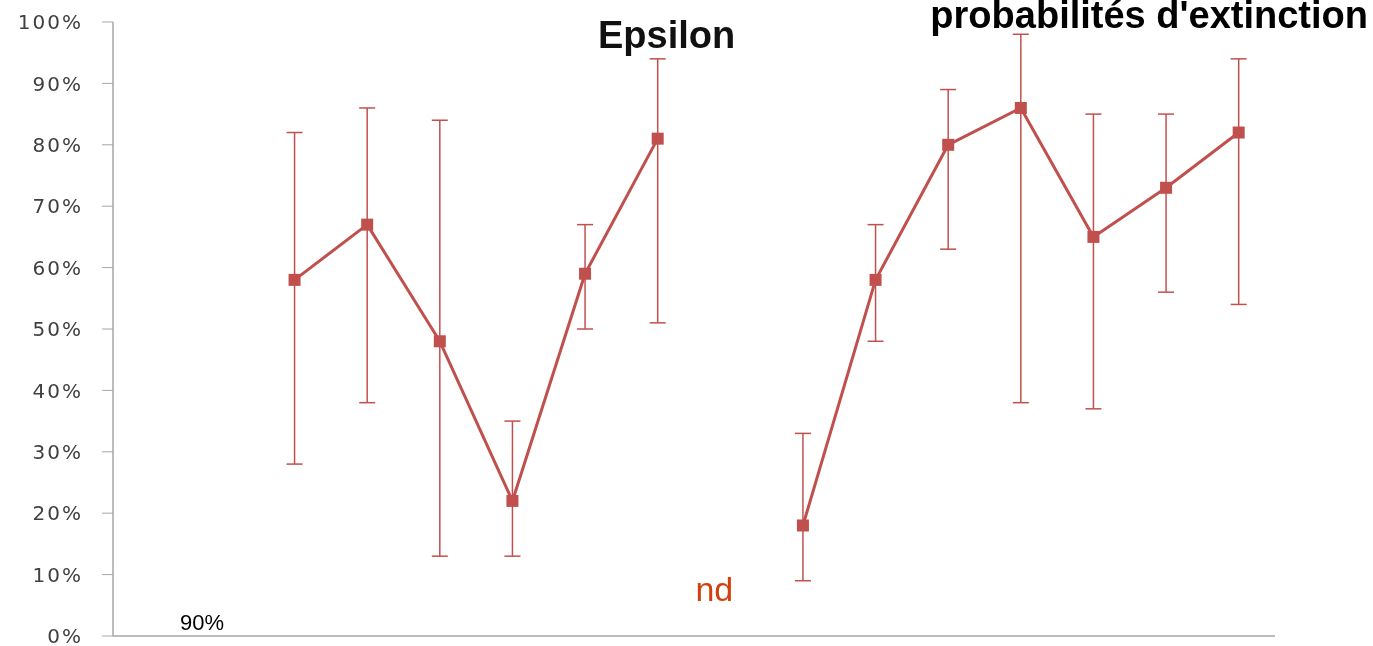  I want to click on y-tick-label: 60%, so click(57, 267).